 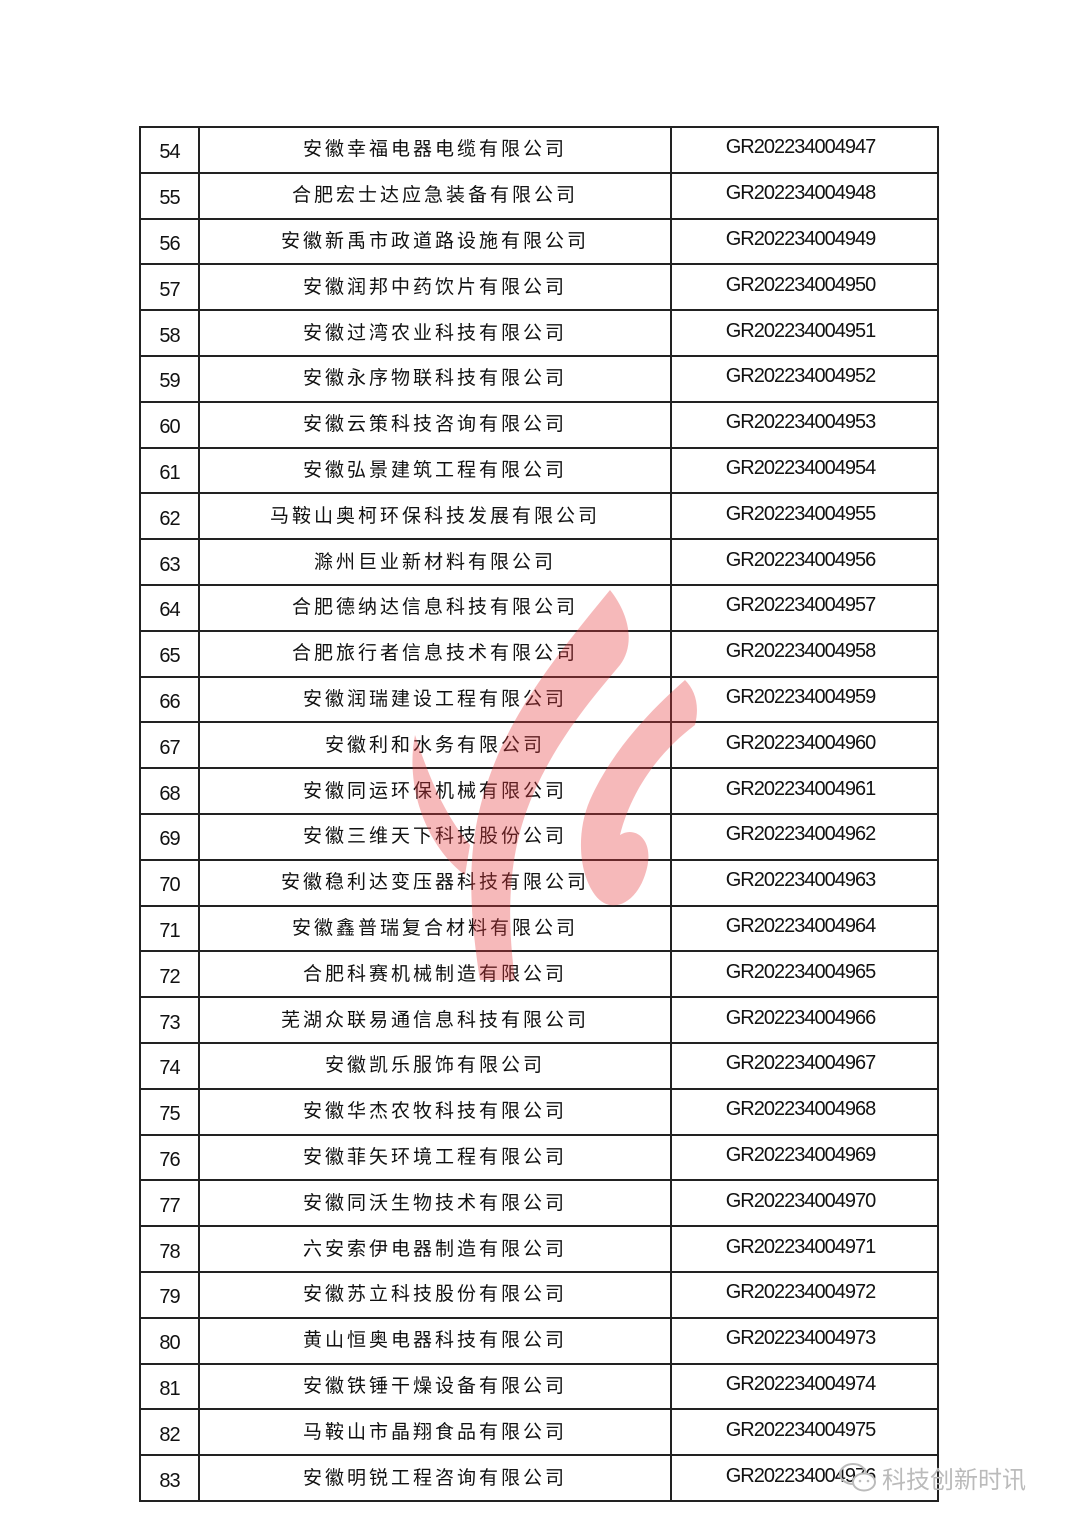 I want to click on certificate-number: GR202234004972, so click(x=804, y=1294).